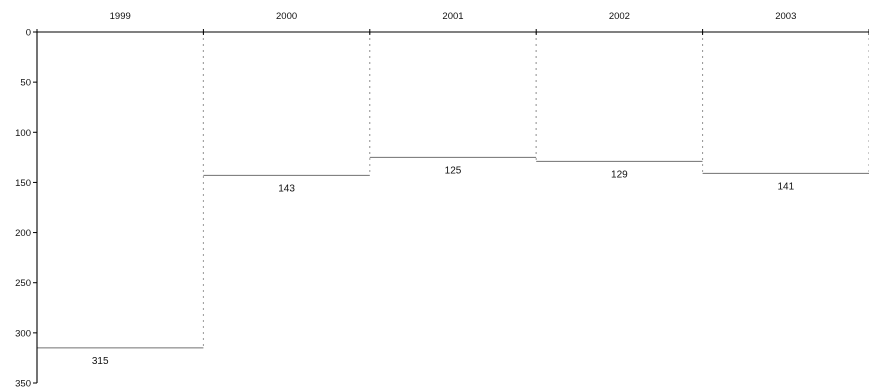 The height and width of the screenshot is (392, 869). What do you see at coordinates (453, 170) in the screenshot?
I see `data-label: 125` at bounding box center [453, 170].